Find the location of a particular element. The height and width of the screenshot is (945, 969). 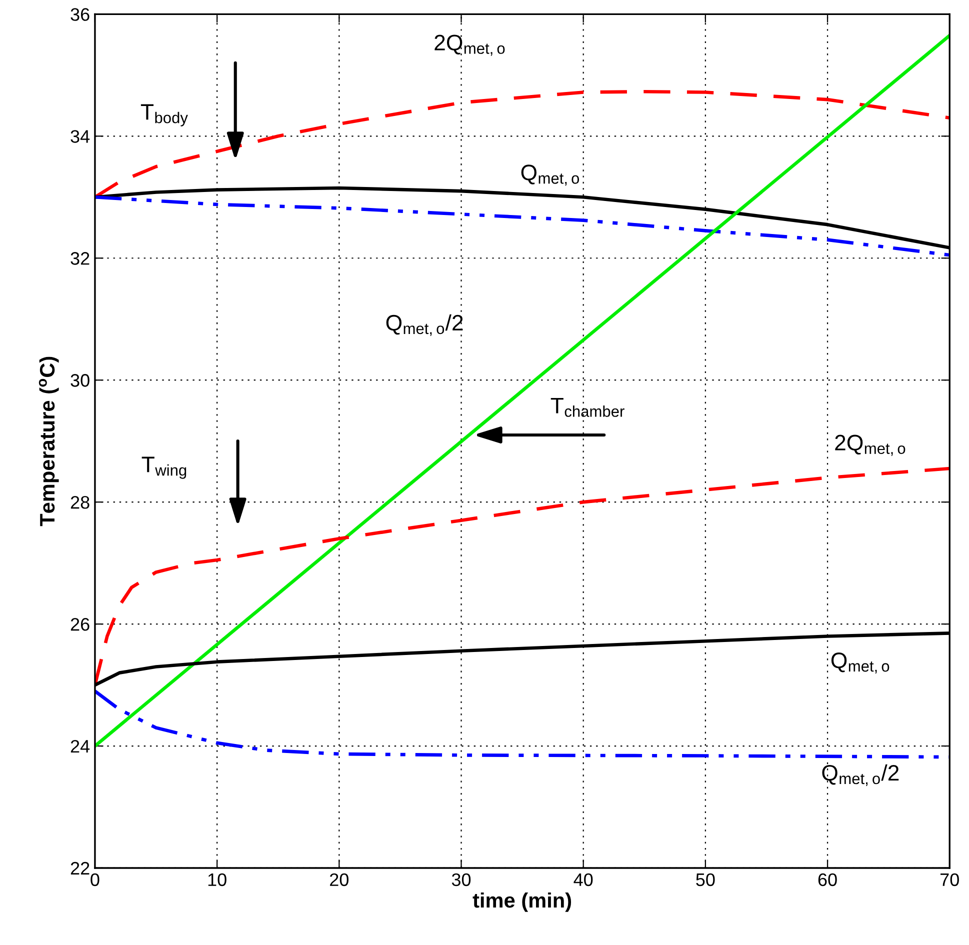

annotation: T$_{wing}$ is located at coordinates (164, 467).